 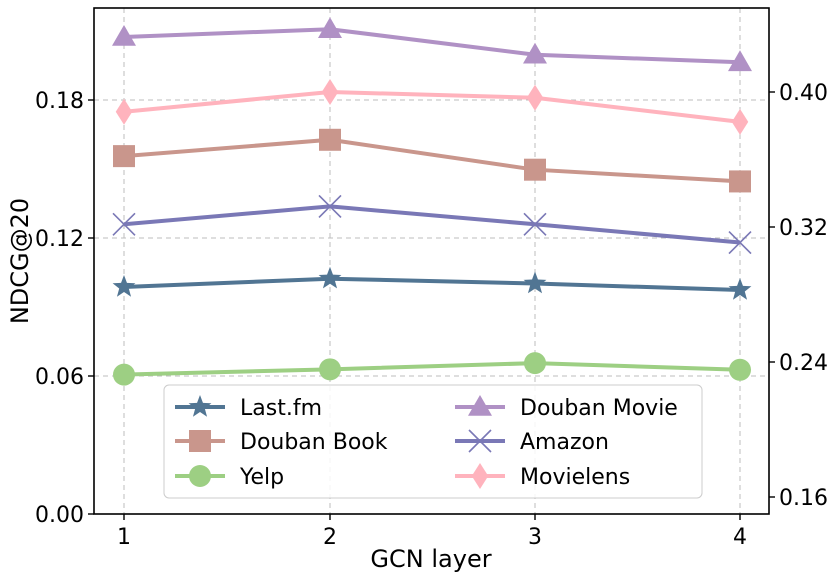 What do you see at coordinates (432, 160) in the screenshot?
I see `series-line-douban-book` at bounding box center [432, 160].